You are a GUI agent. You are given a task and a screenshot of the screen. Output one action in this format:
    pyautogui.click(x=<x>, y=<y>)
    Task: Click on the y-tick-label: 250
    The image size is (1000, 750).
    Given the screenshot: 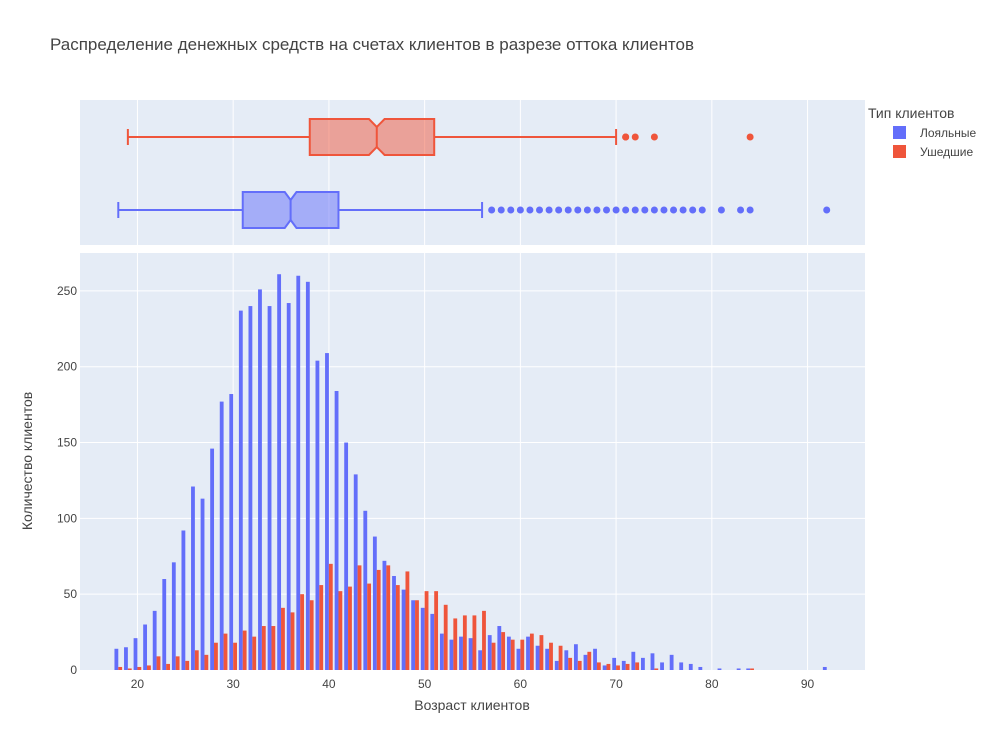 What is the action you would take?
    pyautogui.click(x=67, y=291)
    